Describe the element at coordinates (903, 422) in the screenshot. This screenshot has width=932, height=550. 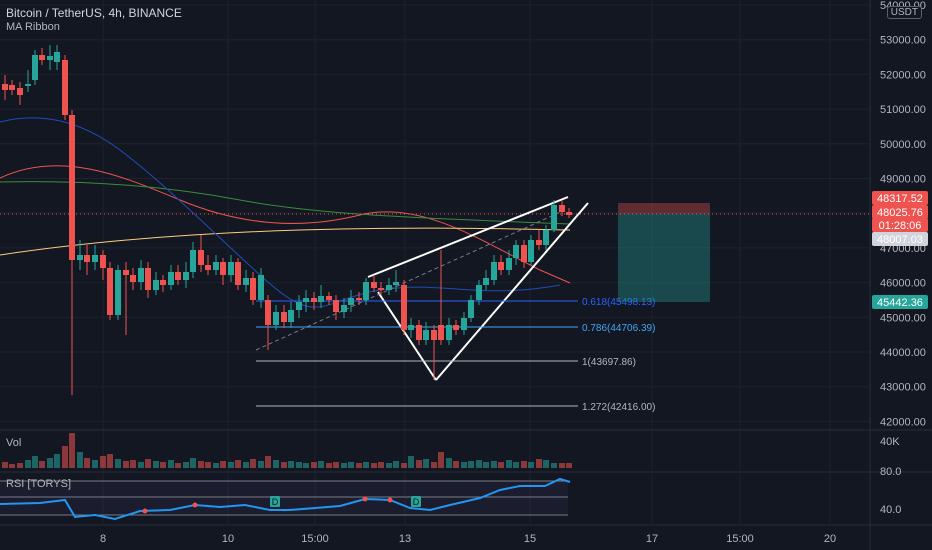
I see `price-tick-label: 42000.00` at that location.